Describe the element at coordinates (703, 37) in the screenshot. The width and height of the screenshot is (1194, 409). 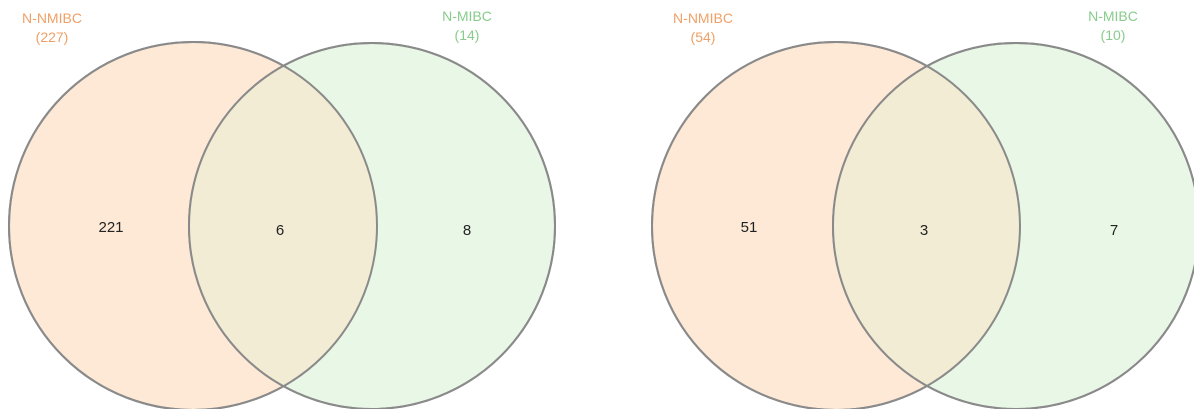
I see `set-a-total: (54)` at that location.